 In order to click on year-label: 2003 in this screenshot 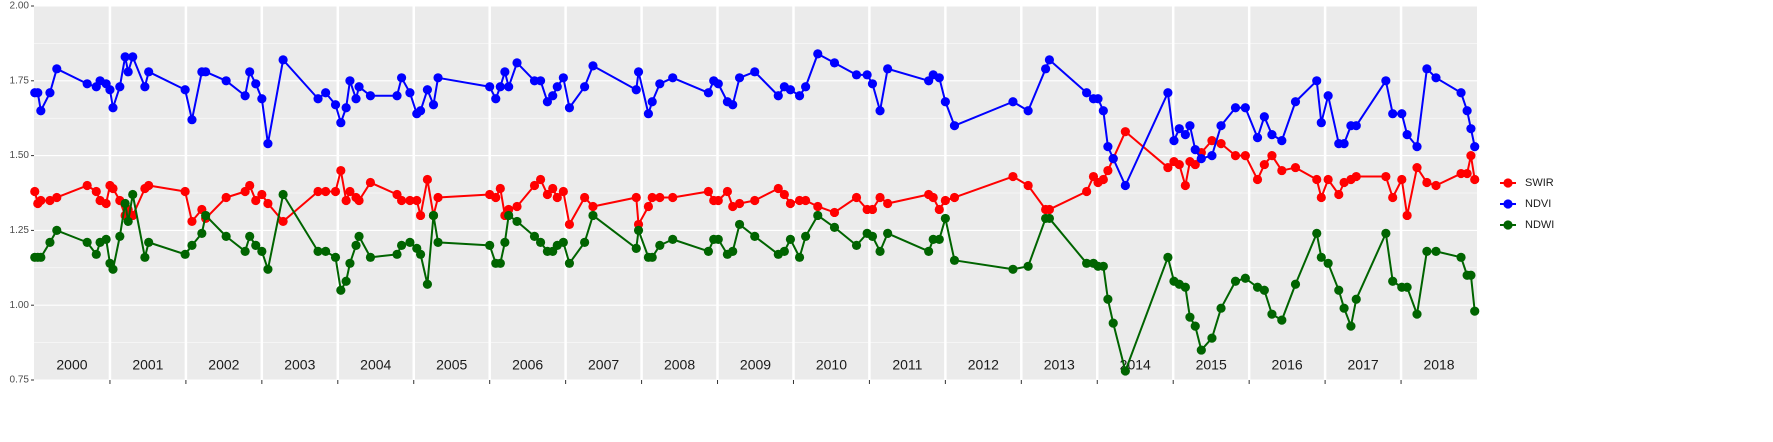, I will do `click(299, 365)`.